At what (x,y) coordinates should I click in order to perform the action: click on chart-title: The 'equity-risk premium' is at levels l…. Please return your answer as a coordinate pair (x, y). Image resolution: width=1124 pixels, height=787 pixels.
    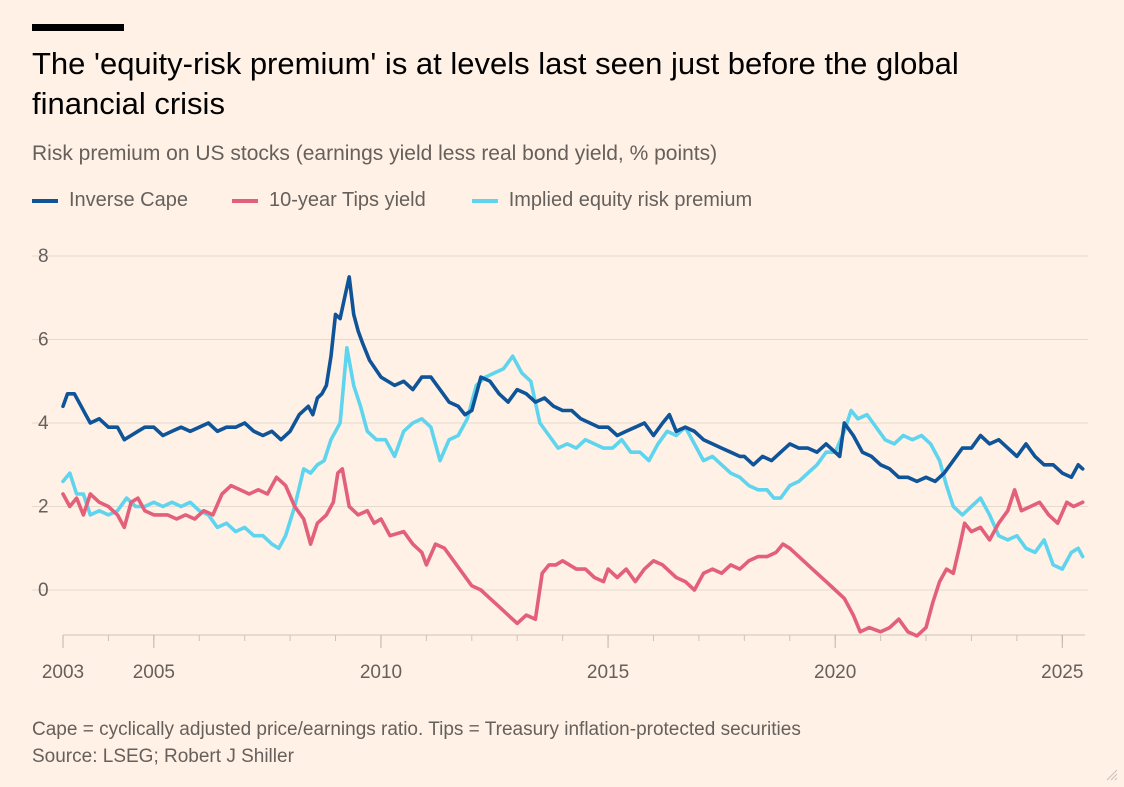
    Looking at the image, I should click on (495, 83).